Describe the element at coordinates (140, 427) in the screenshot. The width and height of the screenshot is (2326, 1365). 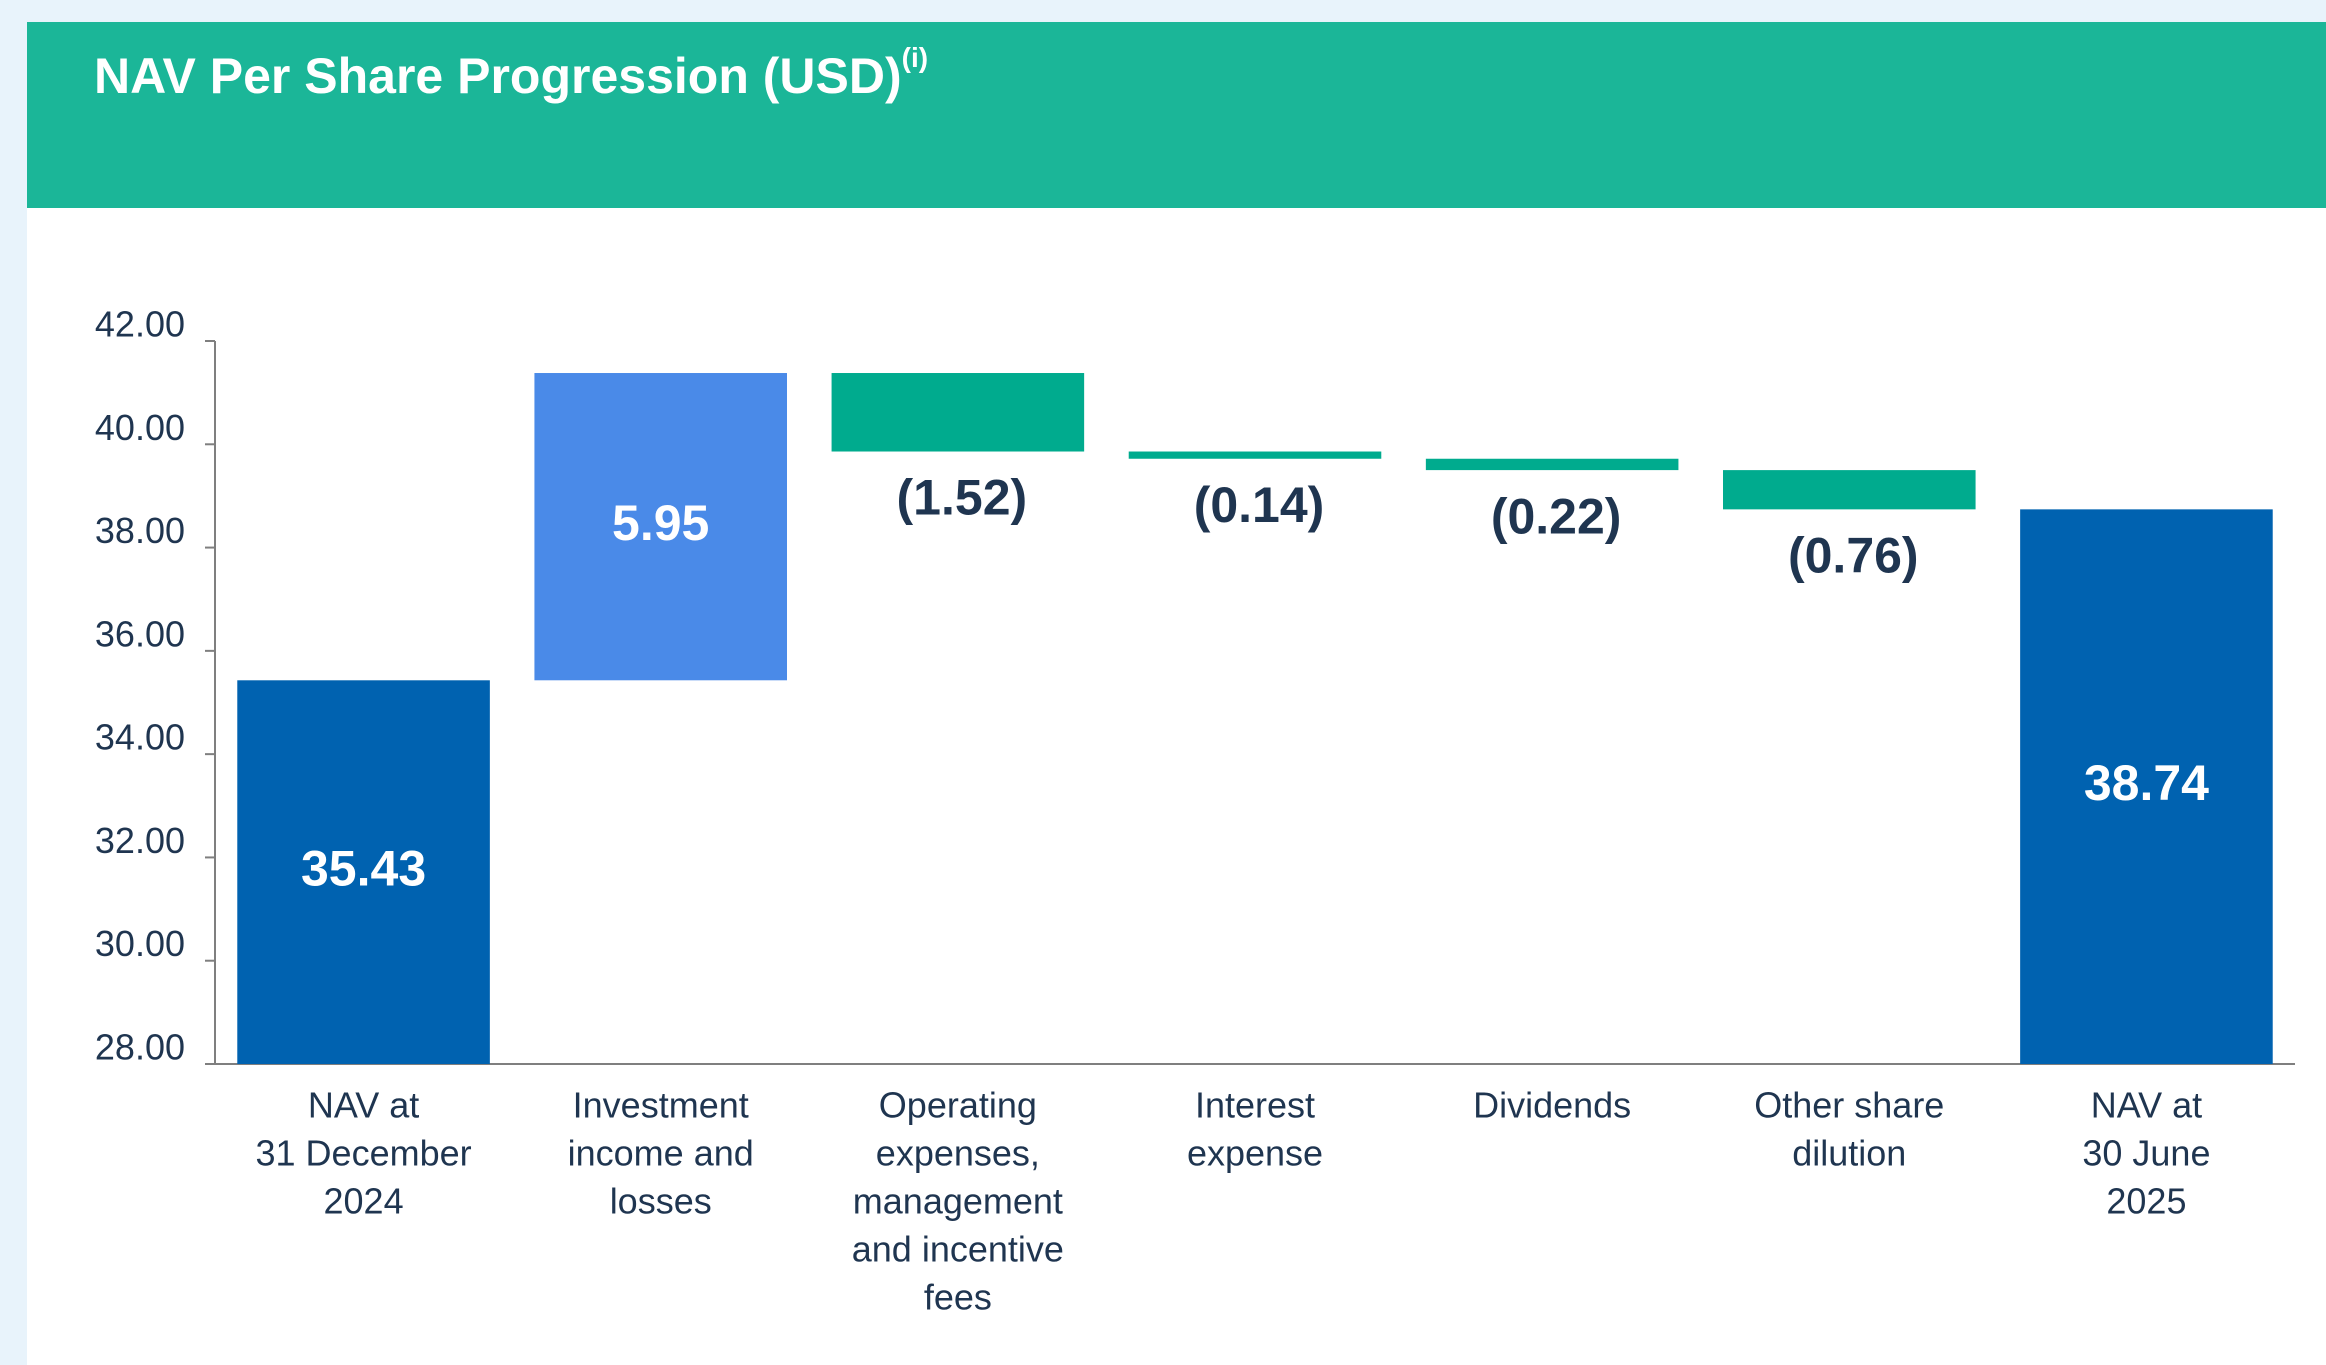
I see `y-tick-label: 40.00` at that location.